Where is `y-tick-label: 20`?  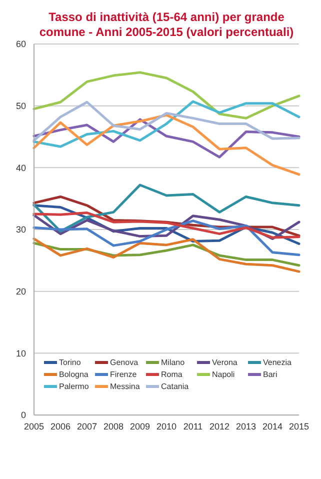
y-tick-label: 20 is located at coordinates (21, 291).